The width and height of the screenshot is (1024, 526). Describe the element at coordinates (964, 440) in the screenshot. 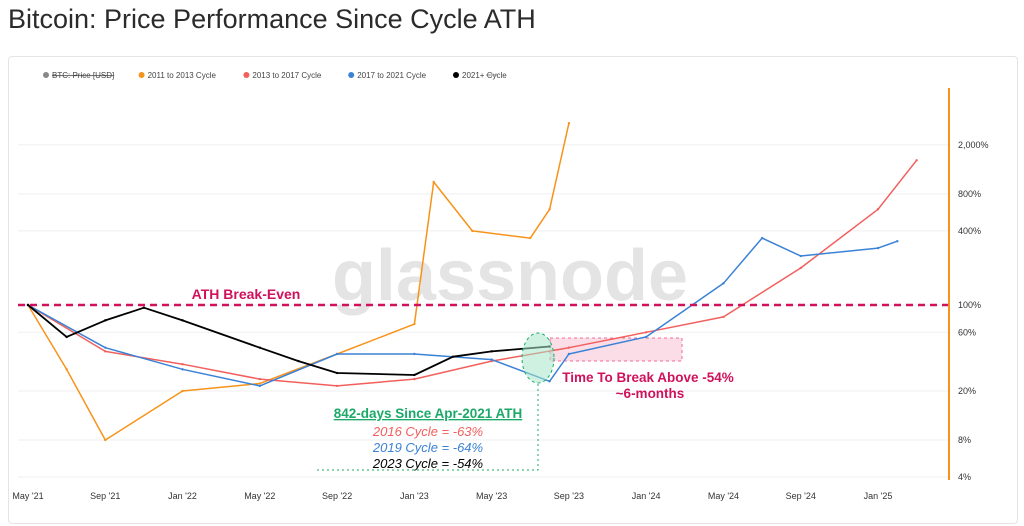

I see `y-tick-label: 8%` at that location.